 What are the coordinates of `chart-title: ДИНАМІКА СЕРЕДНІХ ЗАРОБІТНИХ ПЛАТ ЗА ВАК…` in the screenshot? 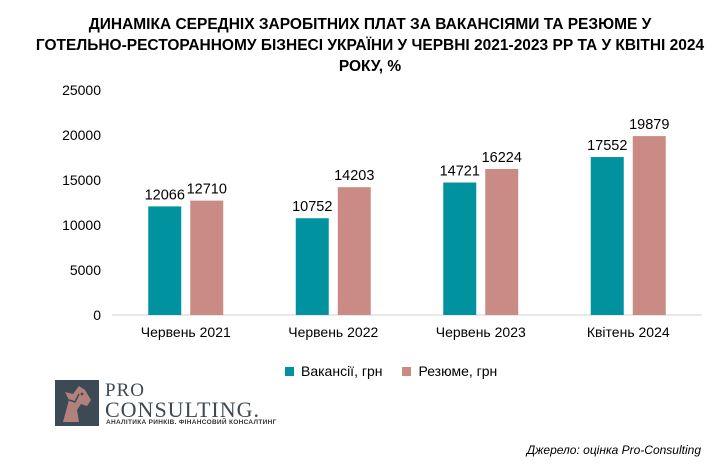 It's located at (370, 45).